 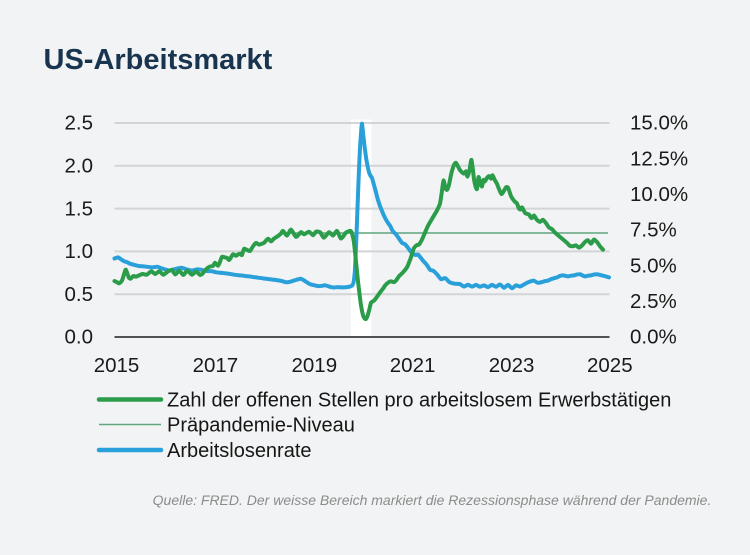 What do you see at coordinates (79, 123) in the screenshot?
I see `svg-text: 2.5` at bounding box center [79, 123].